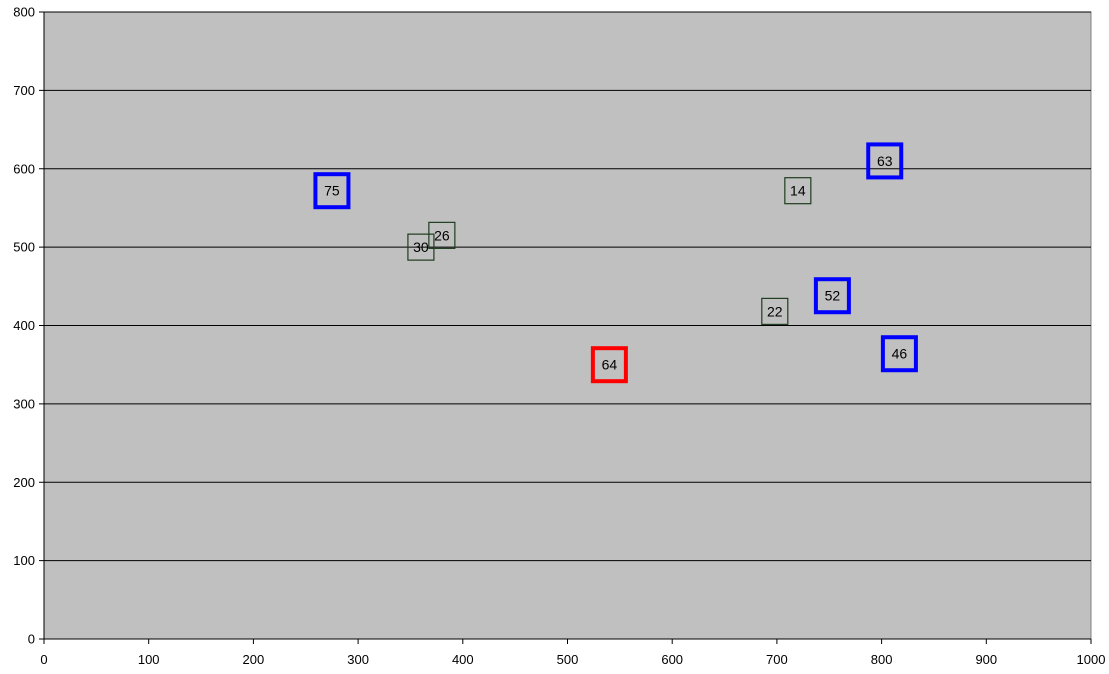 The image size is (1109, 674). What do you see at coordinates (43, 659) in the screenshot?
I see `x-tick-label: 0` at bounding box center [43, 659].